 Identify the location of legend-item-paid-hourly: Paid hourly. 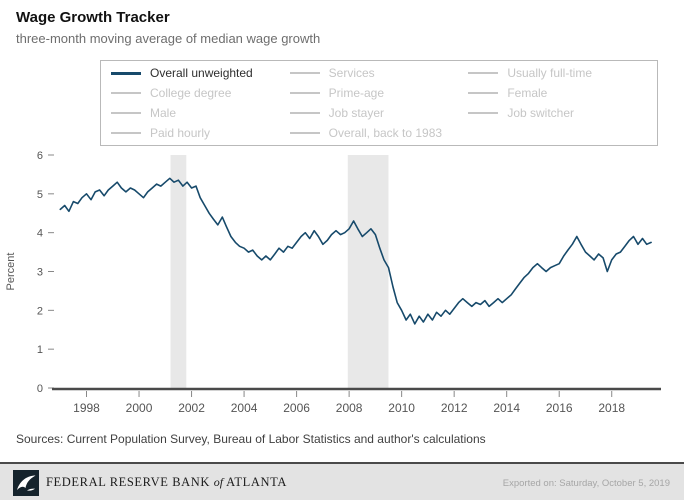
(200, 133).